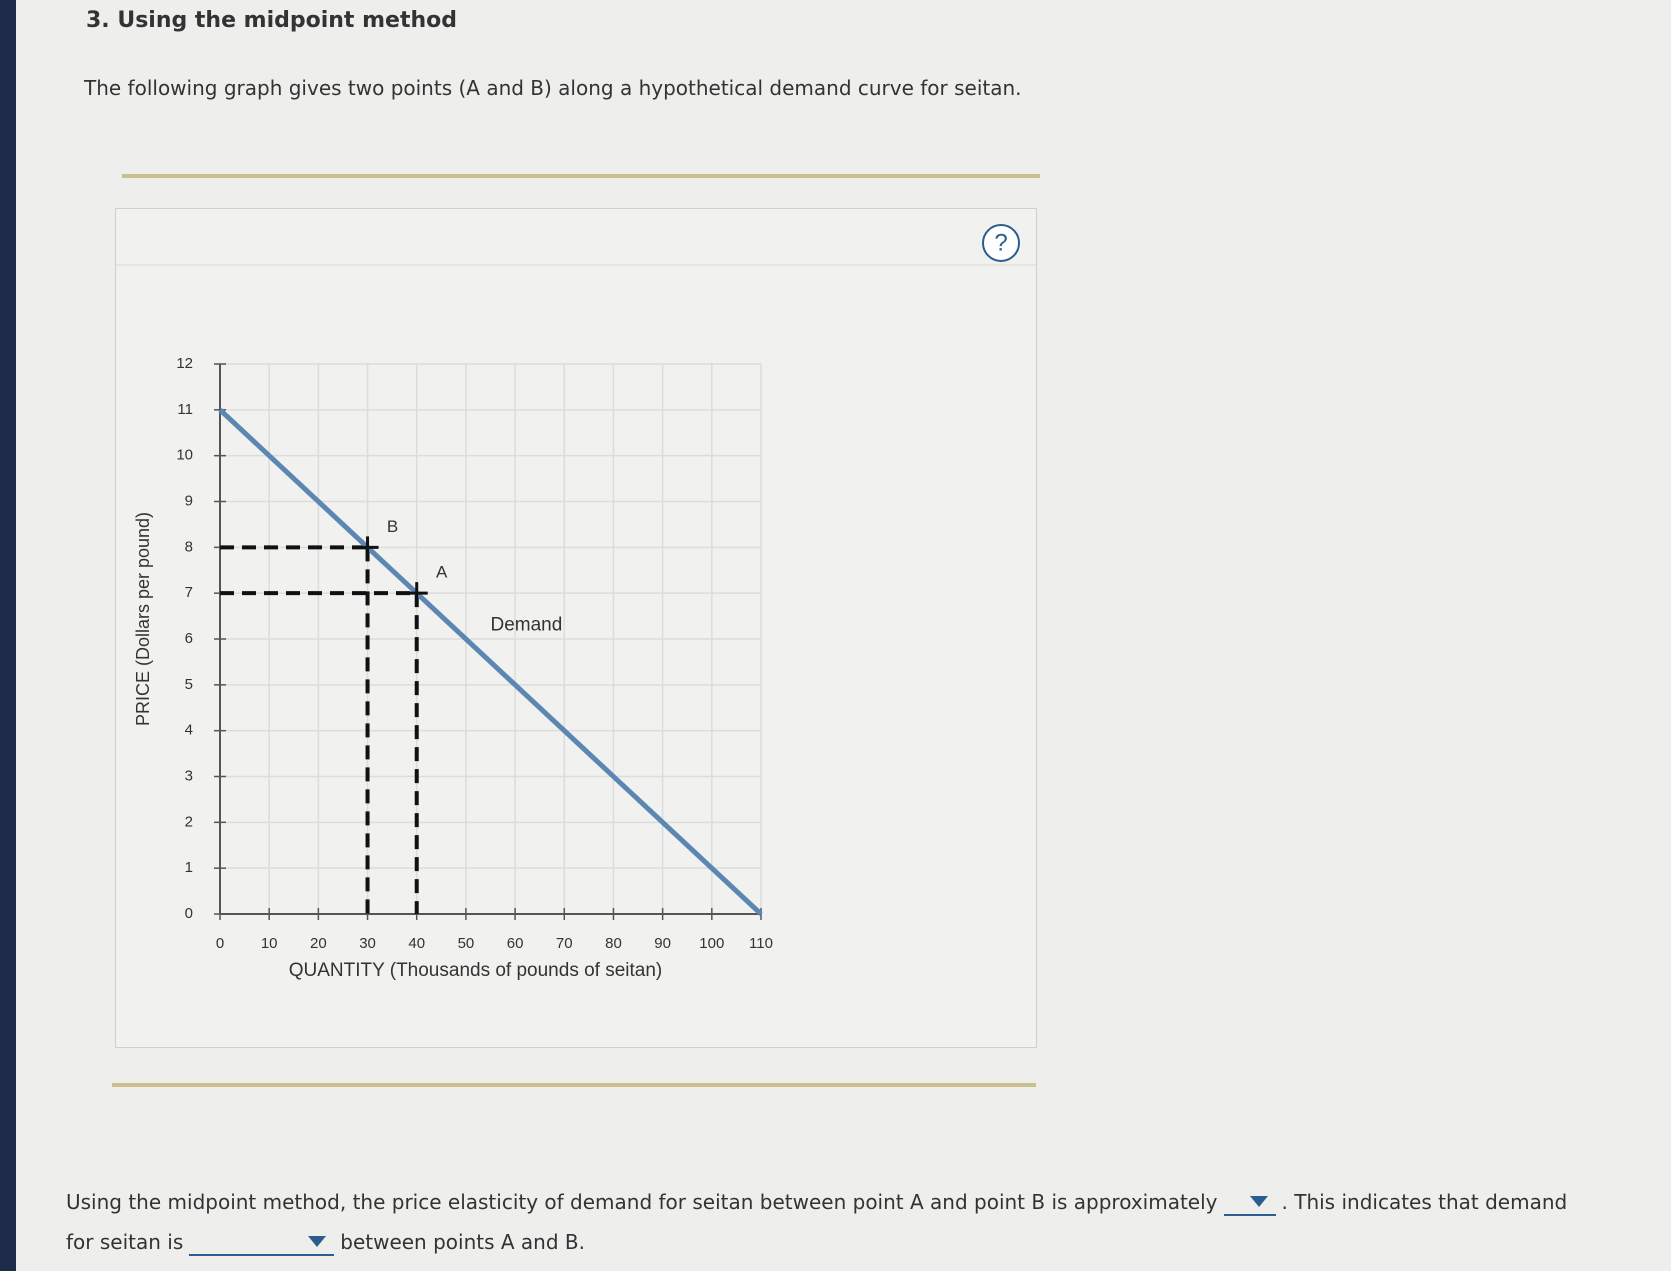 The image size is (1671, 1271). What do you see at coordinates (367, 943) in the screenshot?
I see `x-tick-label: 30` at bounding box center [367, 943].